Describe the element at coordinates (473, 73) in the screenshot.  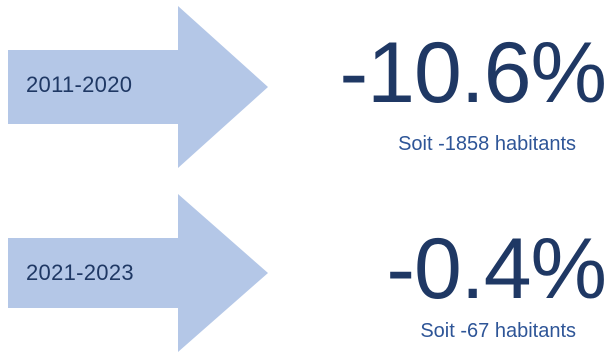
I see `change-percent: -10.6%` at that location.